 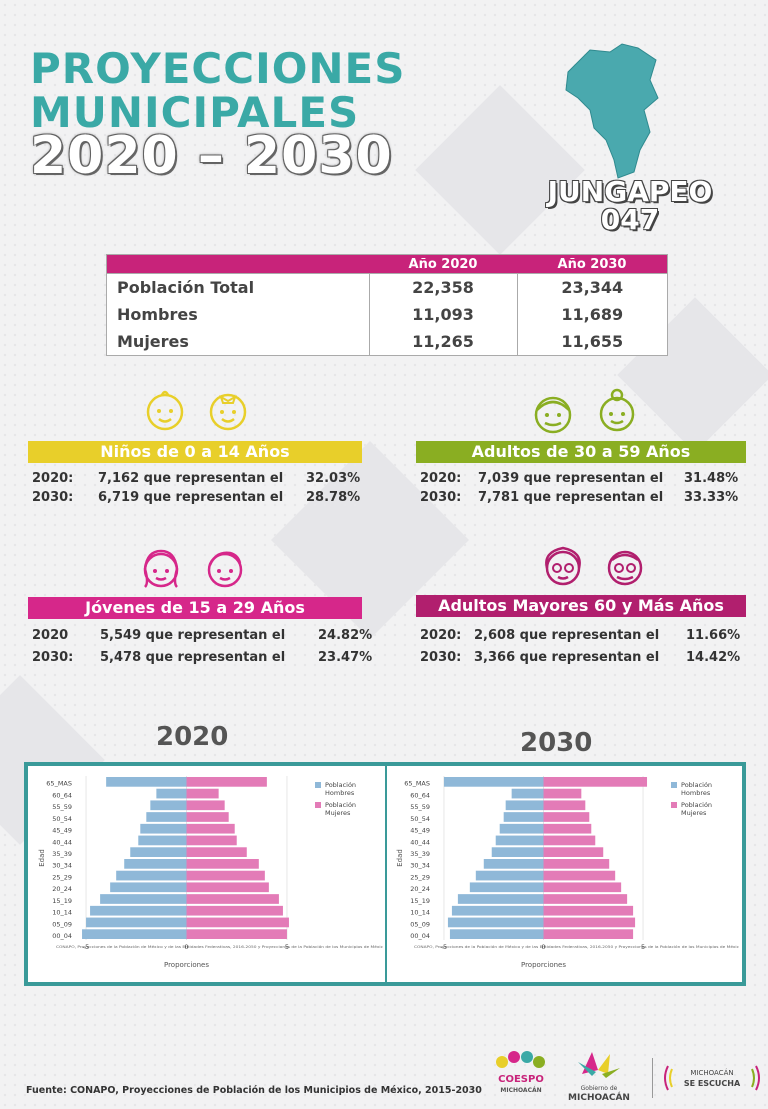 What do you see at coordinates (592, 314) in the screenshot?
I see `value-2030: 11,689` at bounding box center [592, 314].